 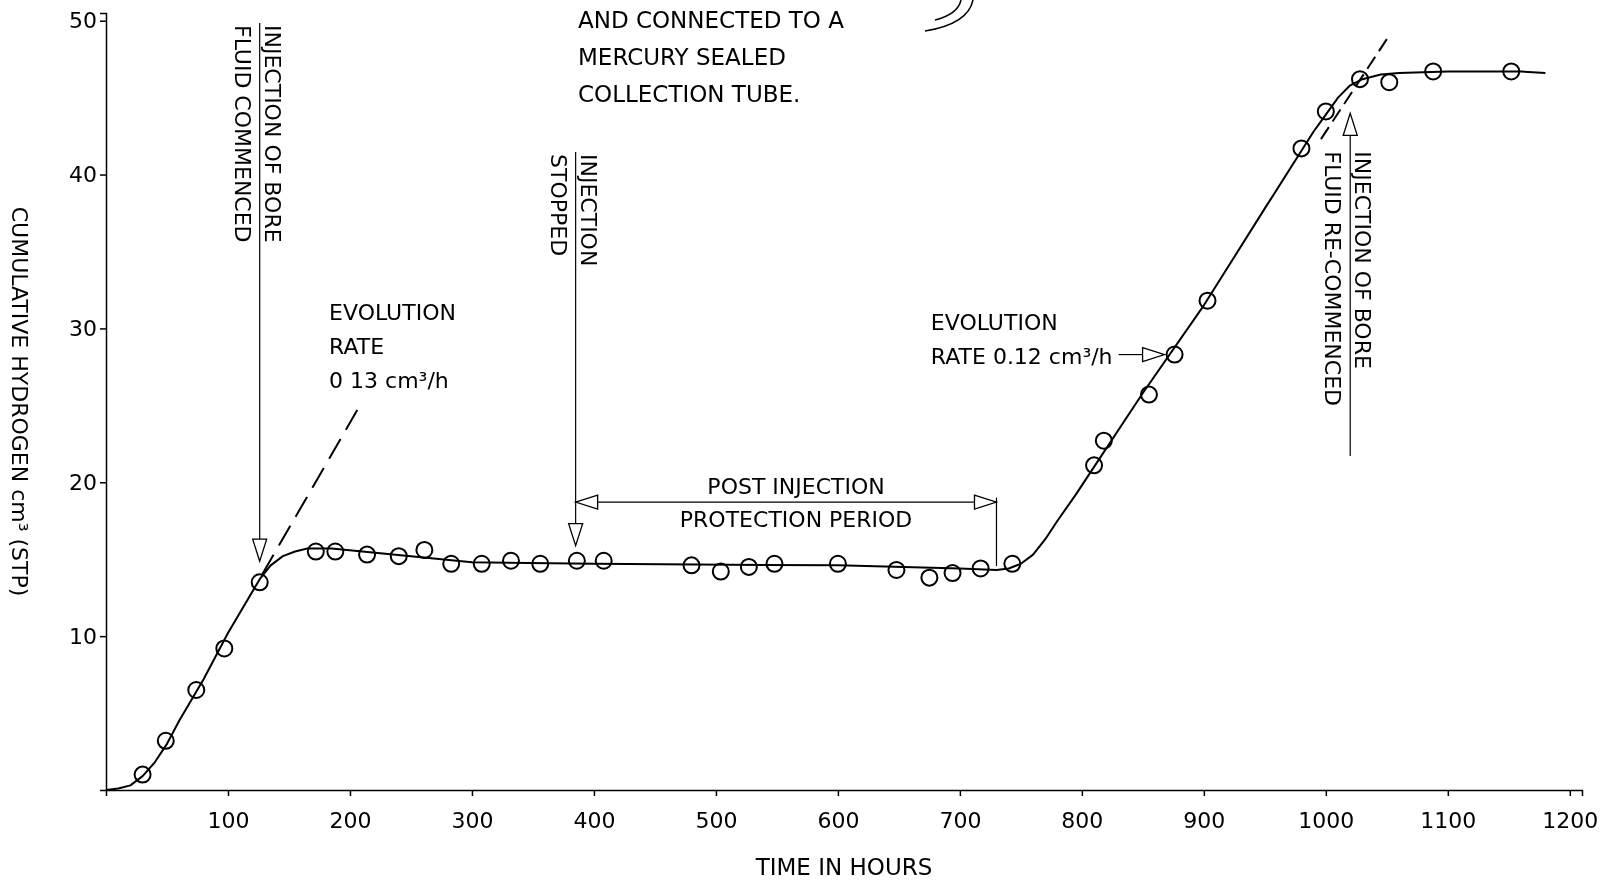 What do you see at coordinates (843, 867) in the screenshot?
I see `x-axis-title: TIME IN HOURS` at bounding box center [843, 867].